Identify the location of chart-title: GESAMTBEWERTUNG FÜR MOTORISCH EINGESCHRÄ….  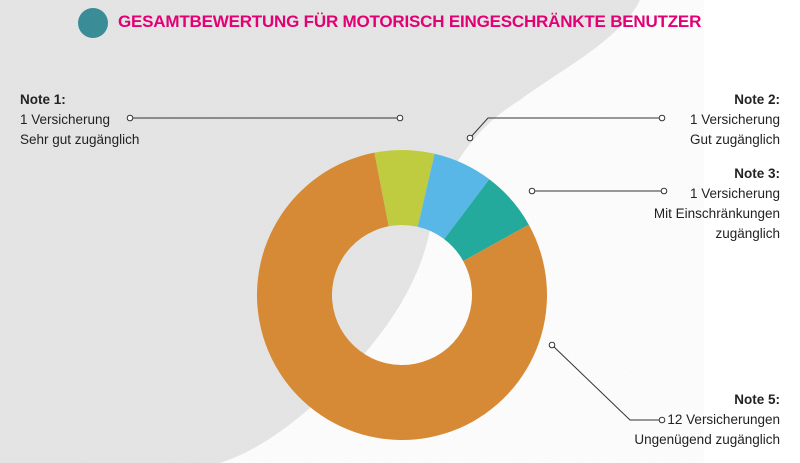
(410, 21).